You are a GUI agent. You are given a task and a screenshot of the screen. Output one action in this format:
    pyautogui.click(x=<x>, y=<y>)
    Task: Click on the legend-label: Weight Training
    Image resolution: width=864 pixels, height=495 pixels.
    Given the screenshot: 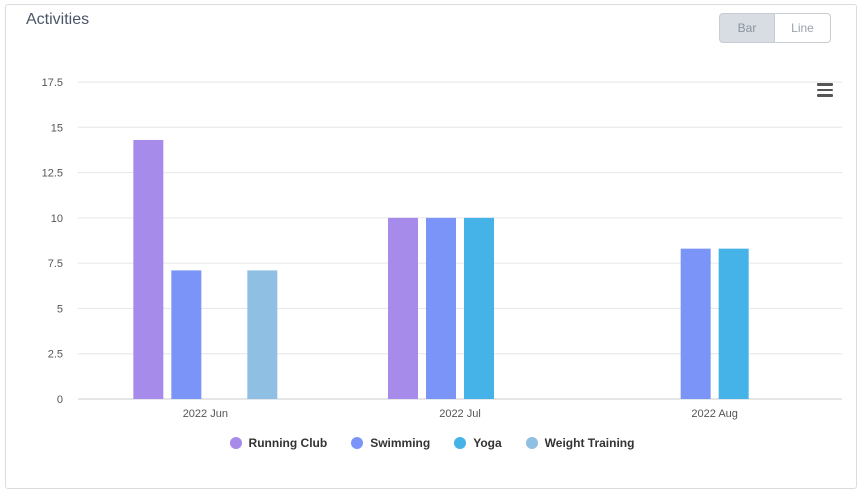 What is the action you would take?
    pyautogui.click(x=589, y=443)
    